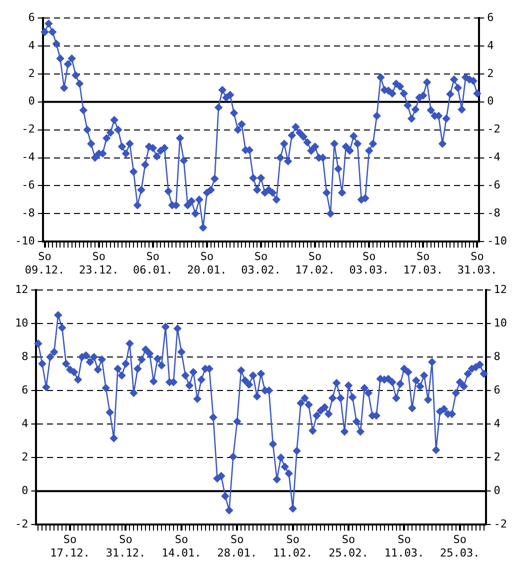  What do you see at coordinates (44, 263) in the screenshot?
I see `x-tick-label: So 09.12.` at bounding box center [44, 263].